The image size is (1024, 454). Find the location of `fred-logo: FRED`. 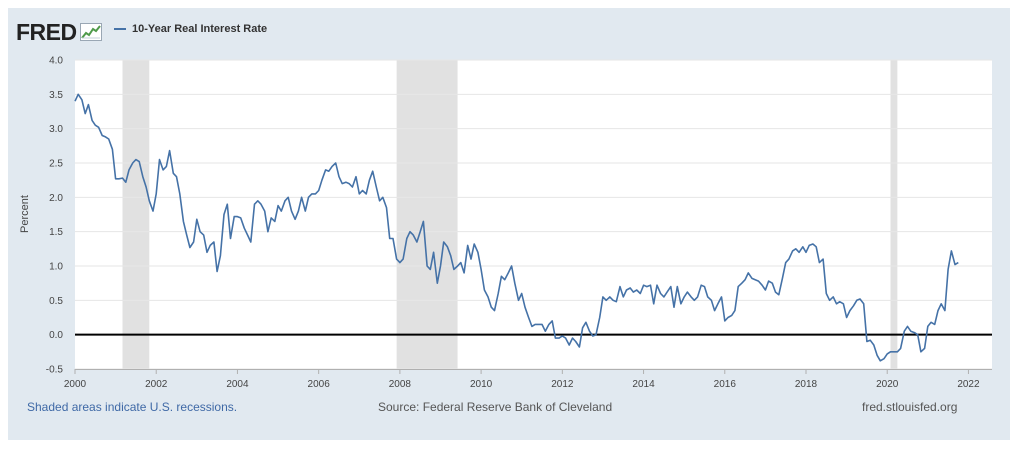

fred-logo: FRED is located at coordinates (59, 32).